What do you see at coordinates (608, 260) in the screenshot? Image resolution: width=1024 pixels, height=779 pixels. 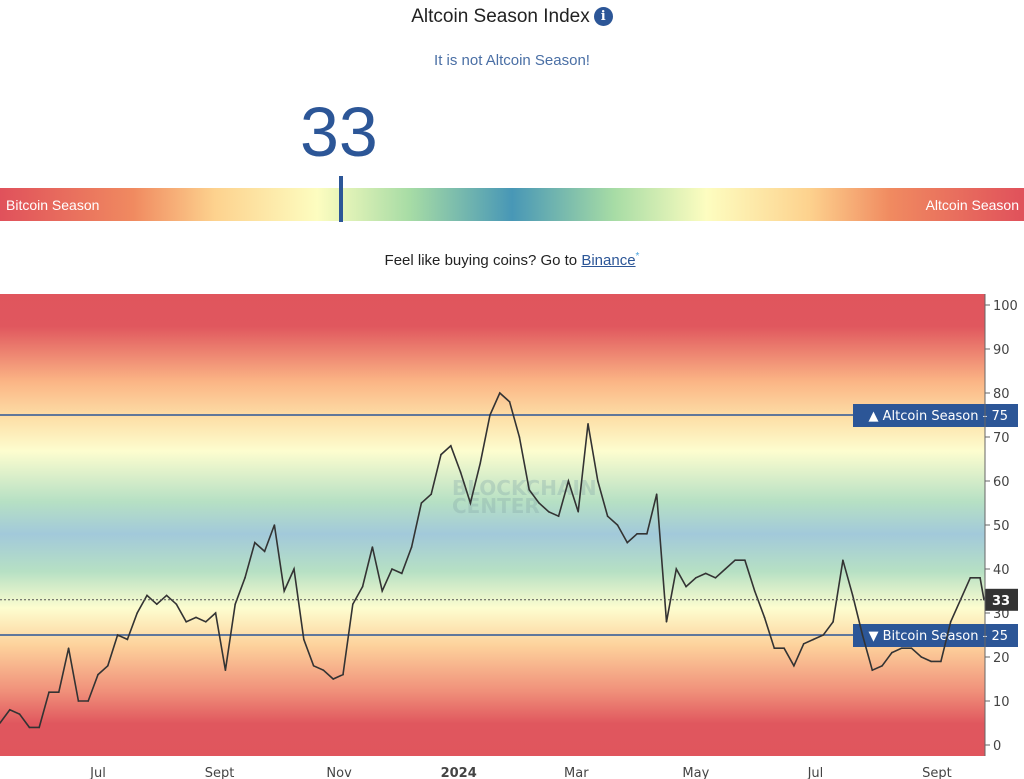 I see `binance-link: Binance` at bounding box center [608, 260].